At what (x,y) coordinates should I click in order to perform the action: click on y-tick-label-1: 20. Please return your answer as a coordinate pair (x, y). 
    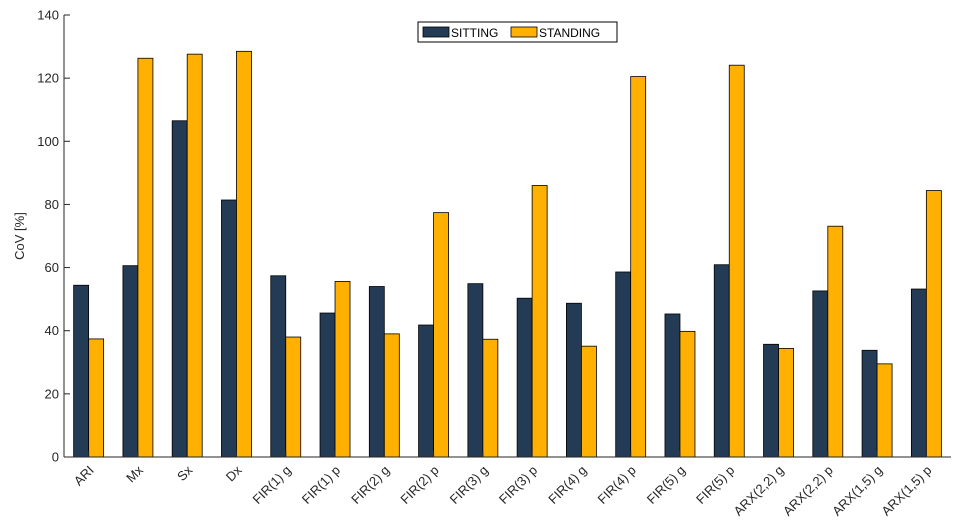
    Looking at the image, I should click on (52, 393).